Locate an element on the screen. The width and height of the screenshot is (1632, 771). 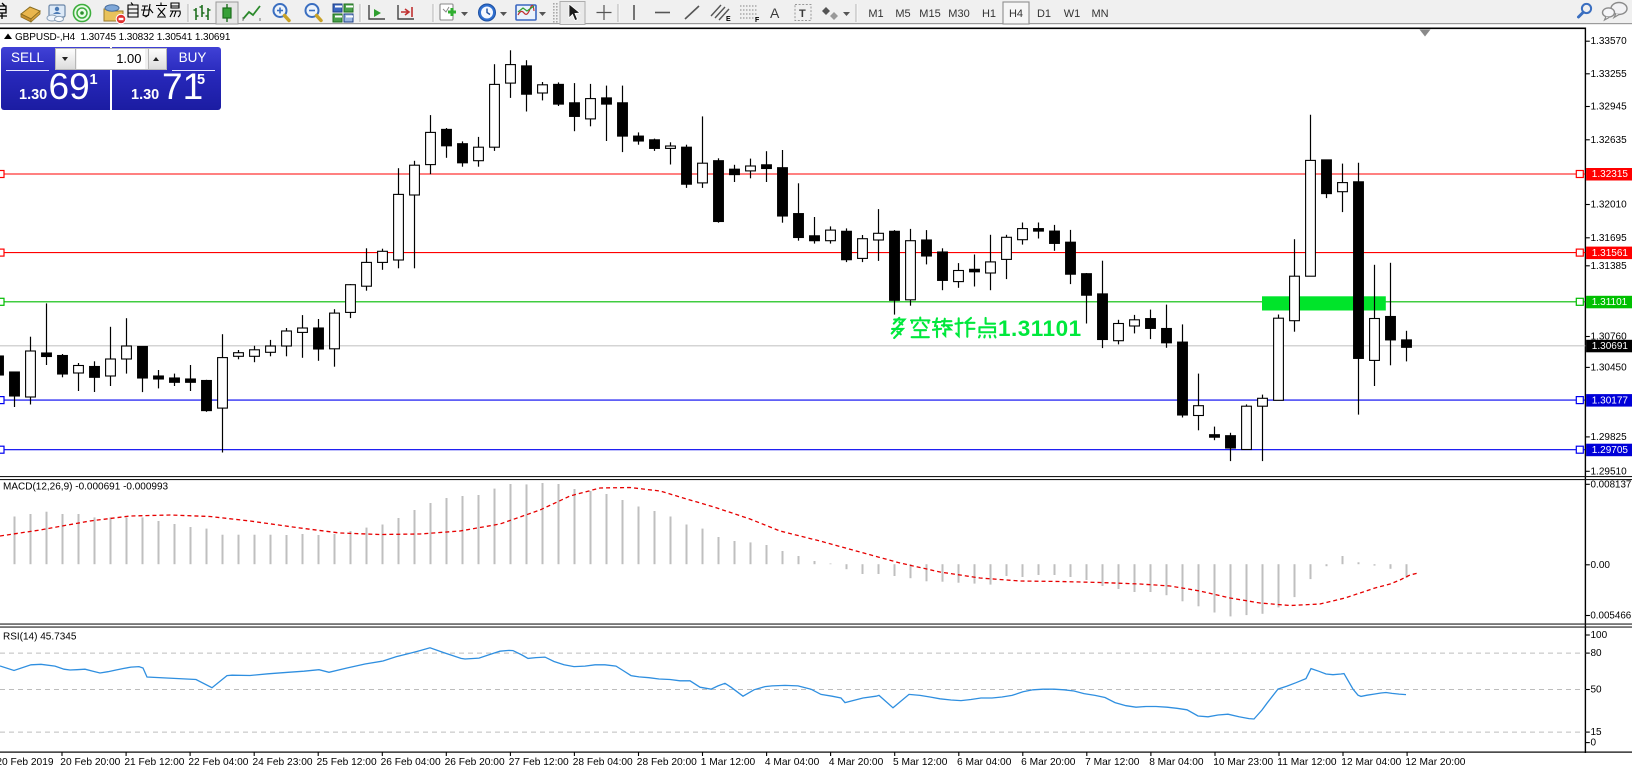
svg-text: T is located at coordinates (802, 14).